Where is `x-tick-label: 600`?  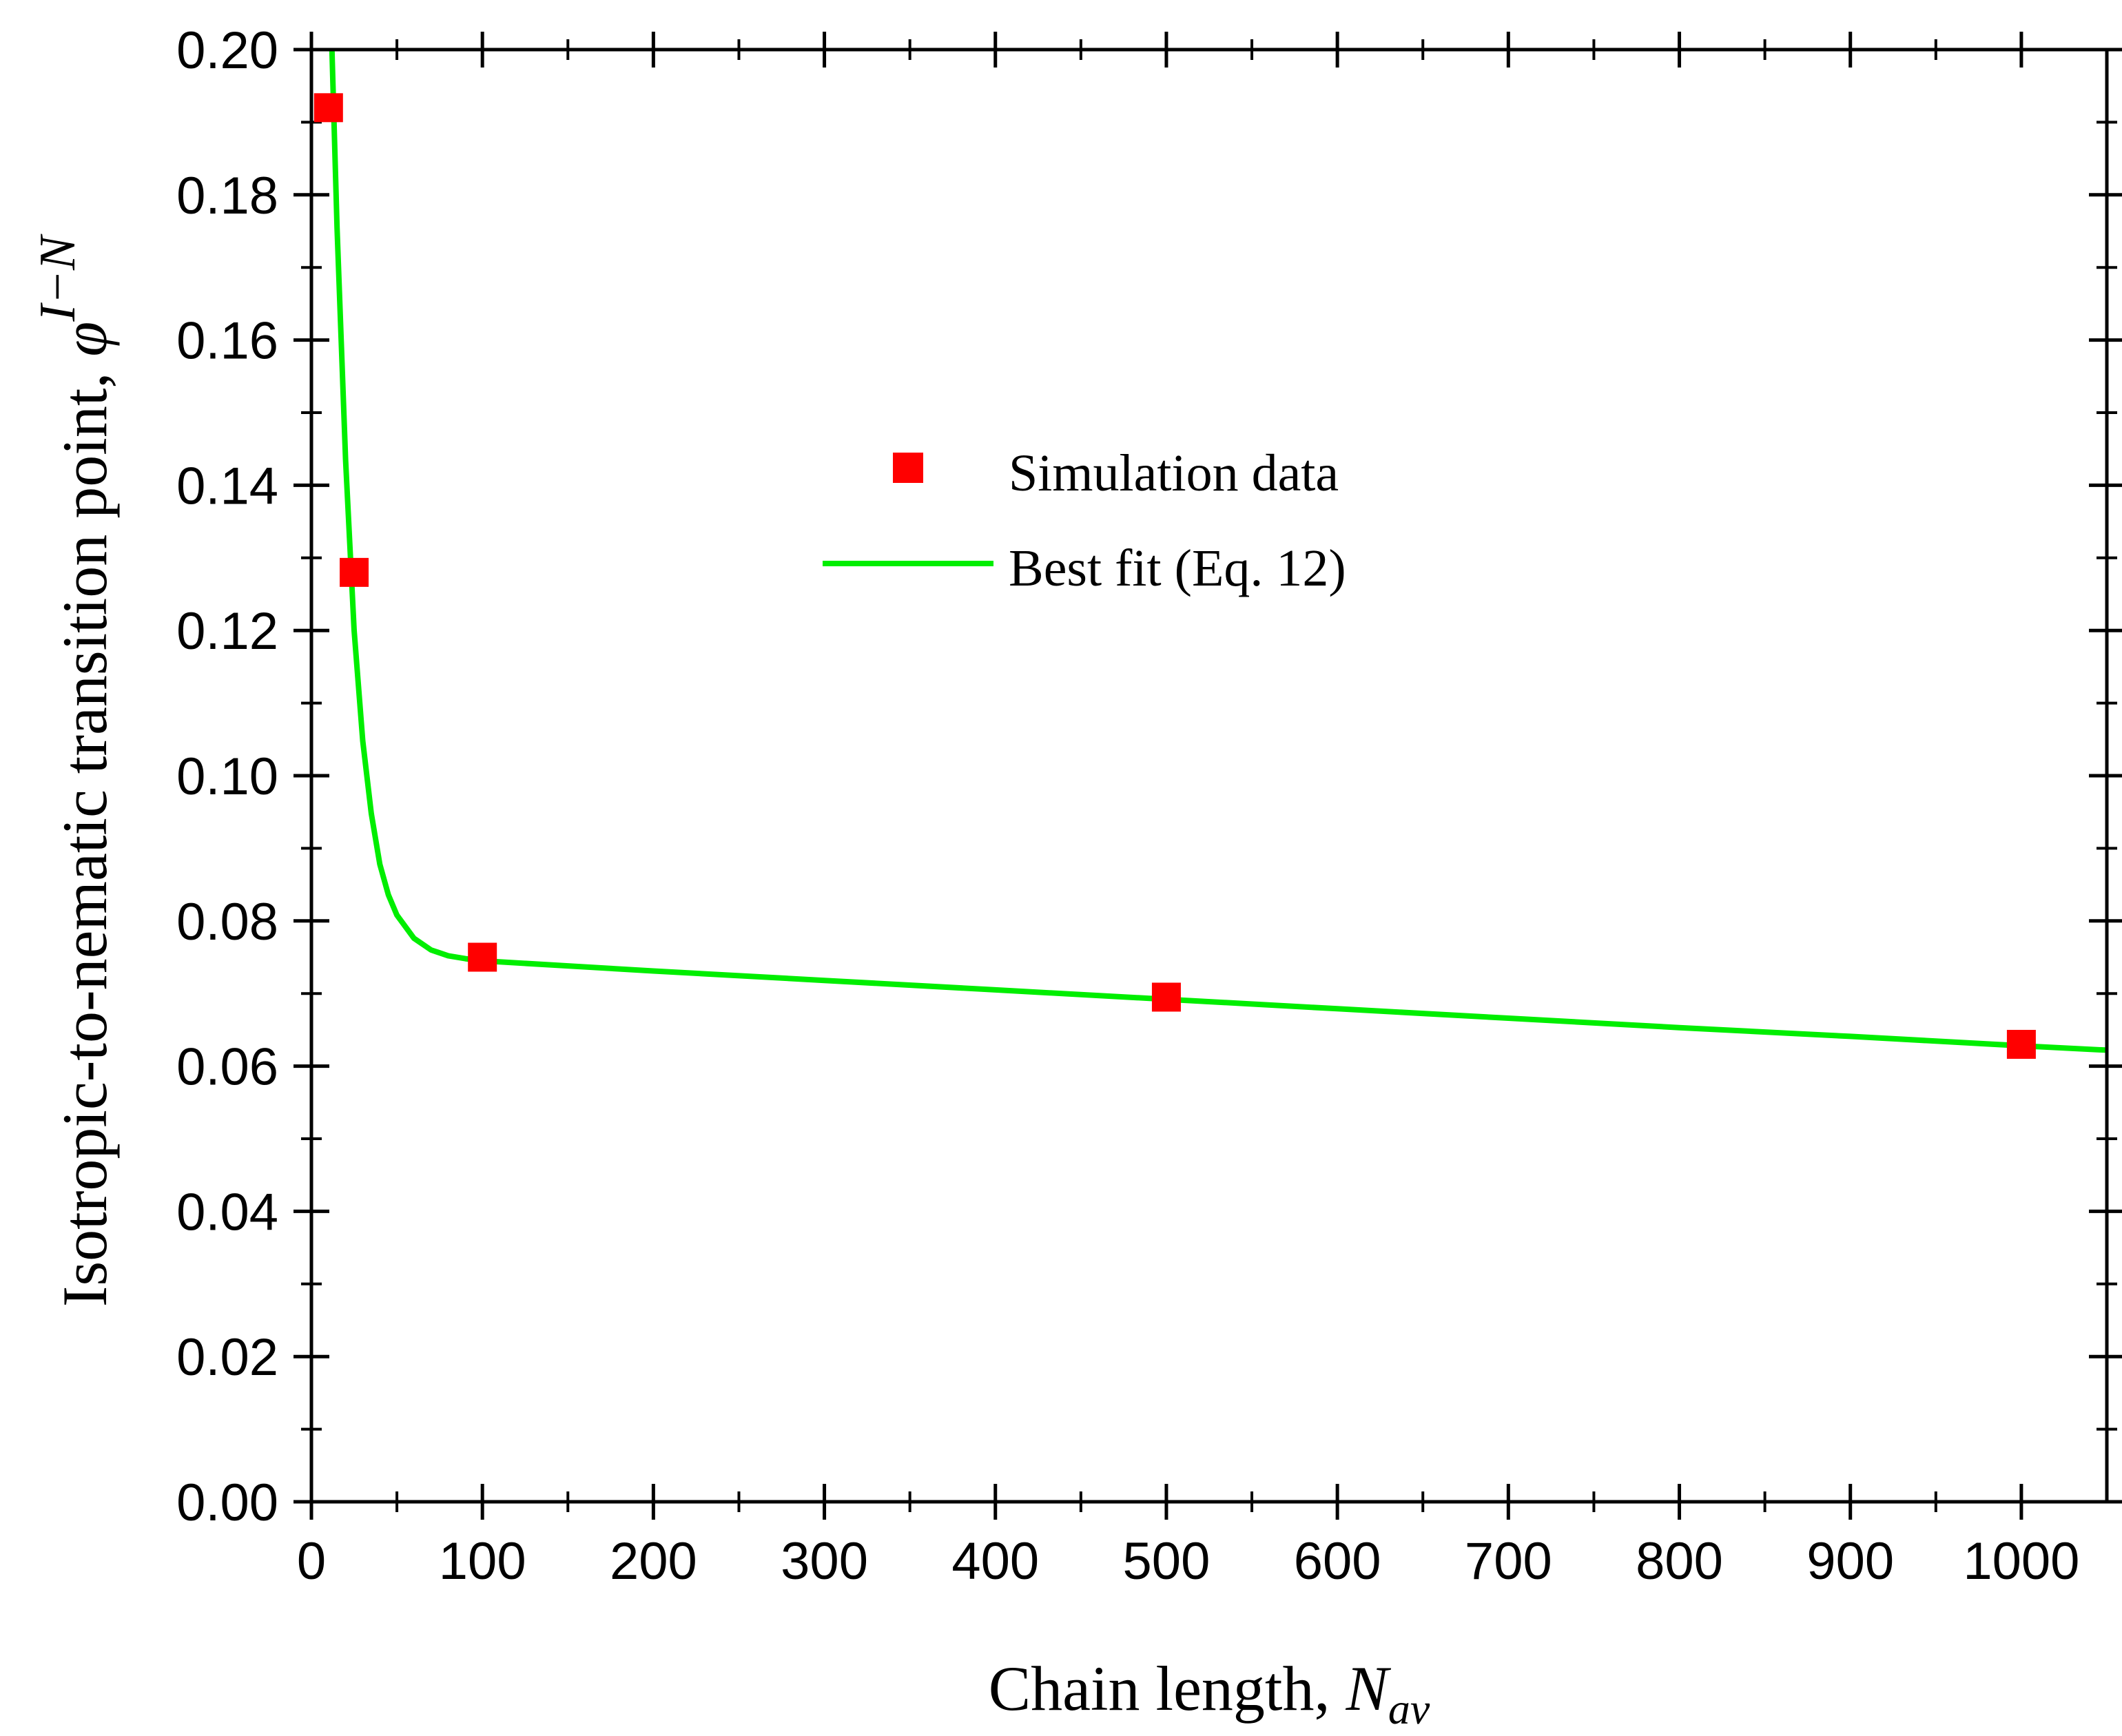
x-tick-label: 600 is located at coordinates (1337, 1562).